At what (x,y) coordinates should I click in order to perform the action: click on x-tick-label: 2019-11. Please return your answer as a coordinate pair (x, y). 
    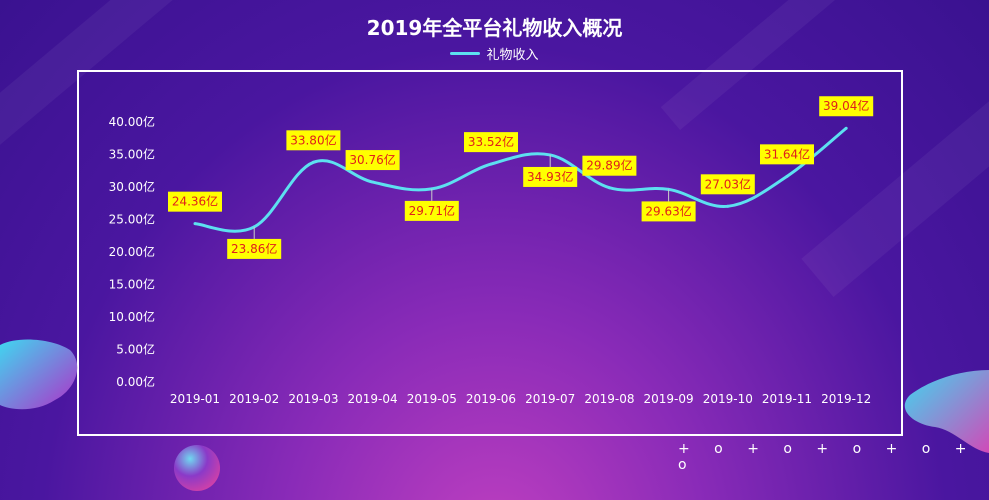
    Looking at the image, I should click on (787, 399).